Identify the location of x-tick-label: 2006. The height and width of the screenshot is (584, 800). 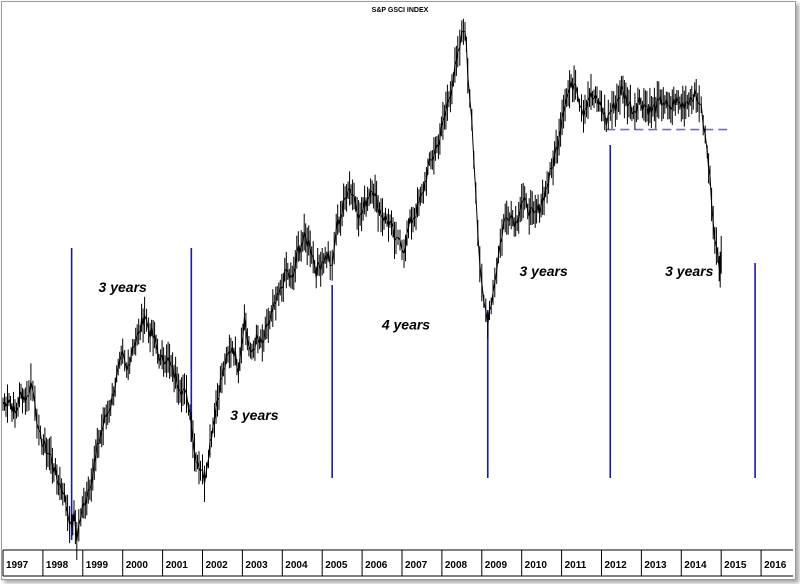
(376, 565).